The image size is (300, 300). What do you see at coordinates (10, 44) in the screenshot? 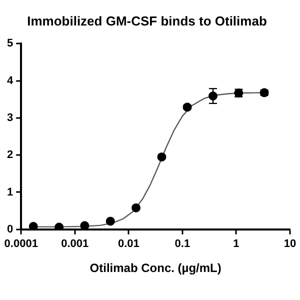
I see `y-tick-label: 5` at bounding box center [10, 44].